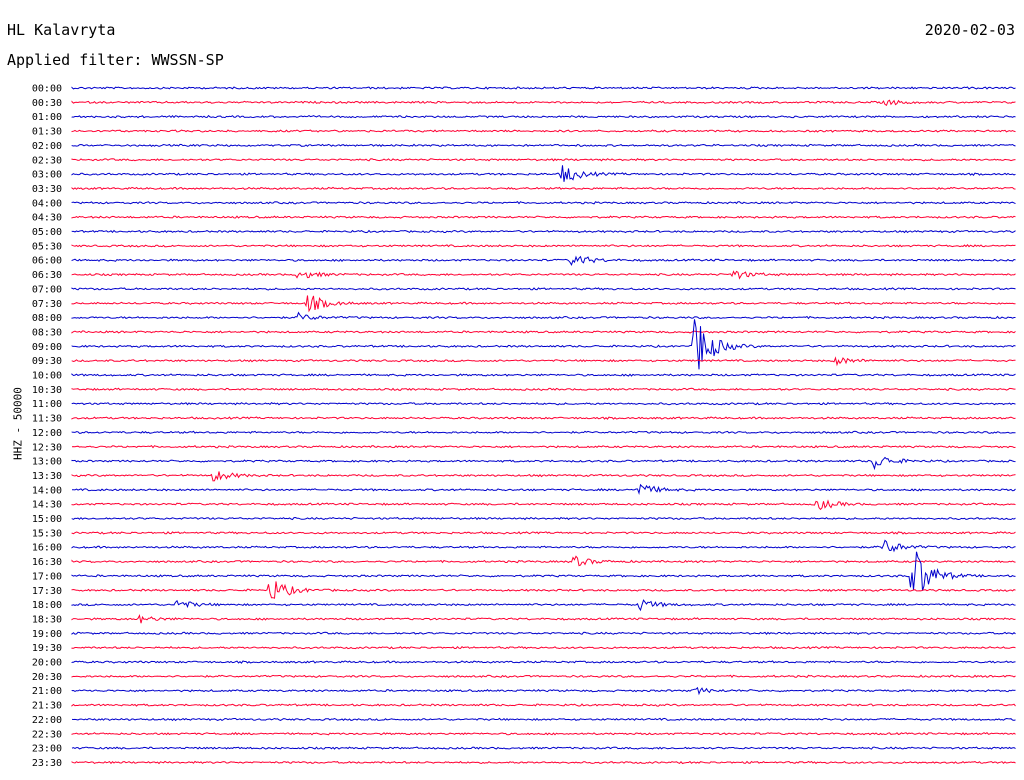 The width and height of the screenshot is (1024, 780). Describe the element at coordinates (47, 376) in the screenshot. I see `row-label-1000: 10:00` at that location.